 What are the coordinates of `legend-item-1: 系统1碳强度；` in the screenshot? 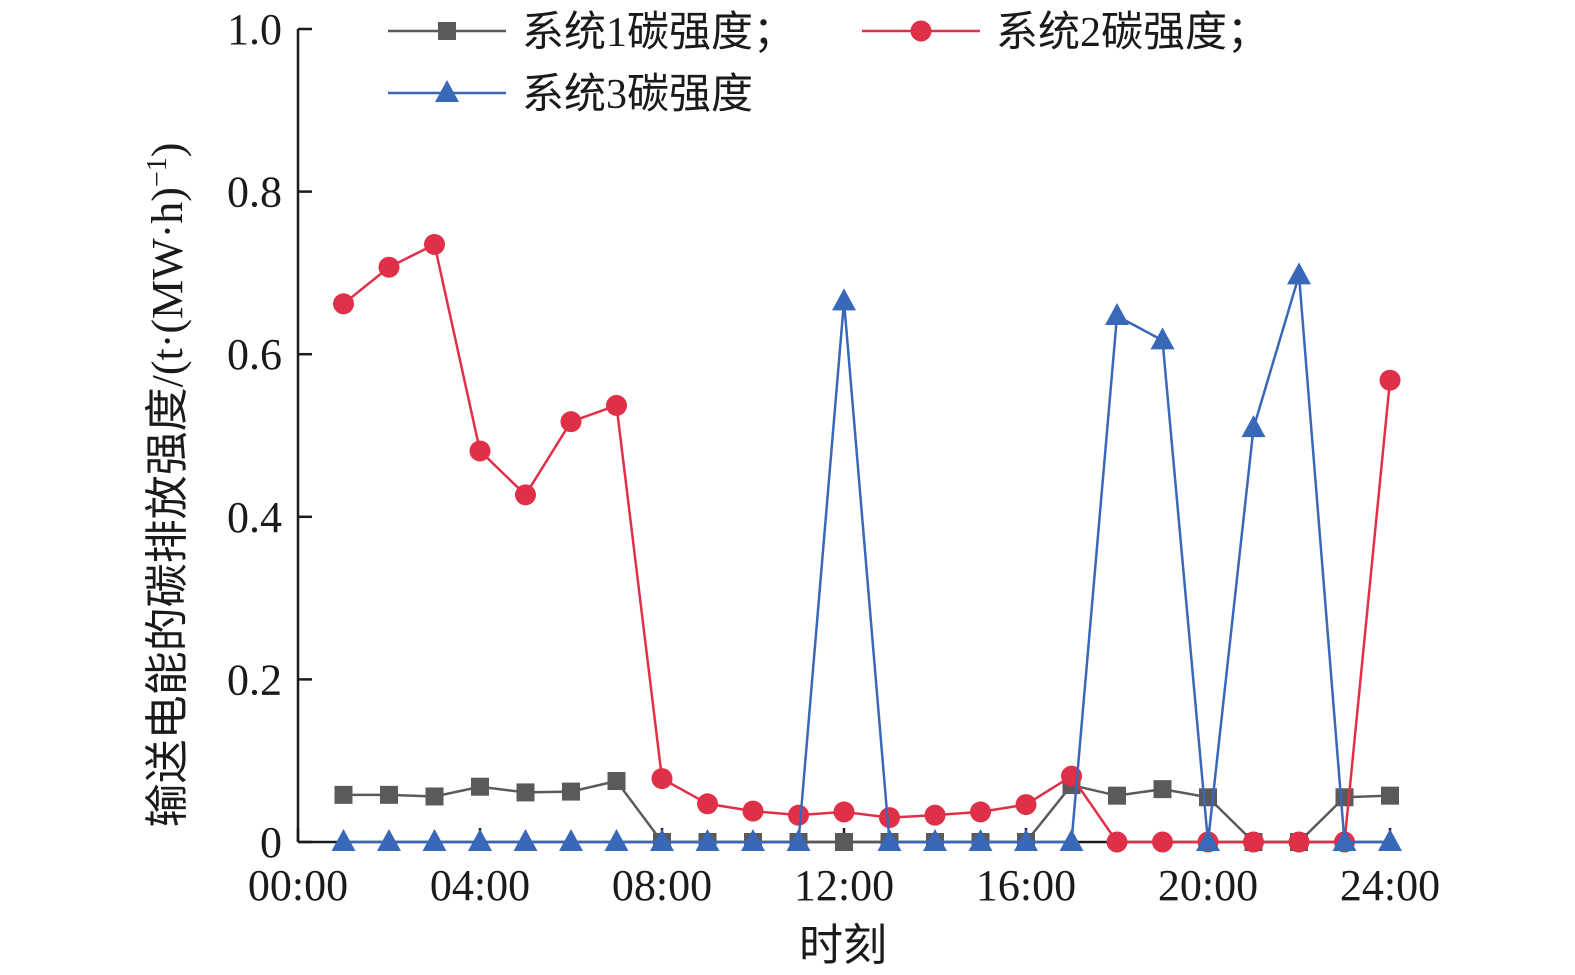 It's located at (591, 33).